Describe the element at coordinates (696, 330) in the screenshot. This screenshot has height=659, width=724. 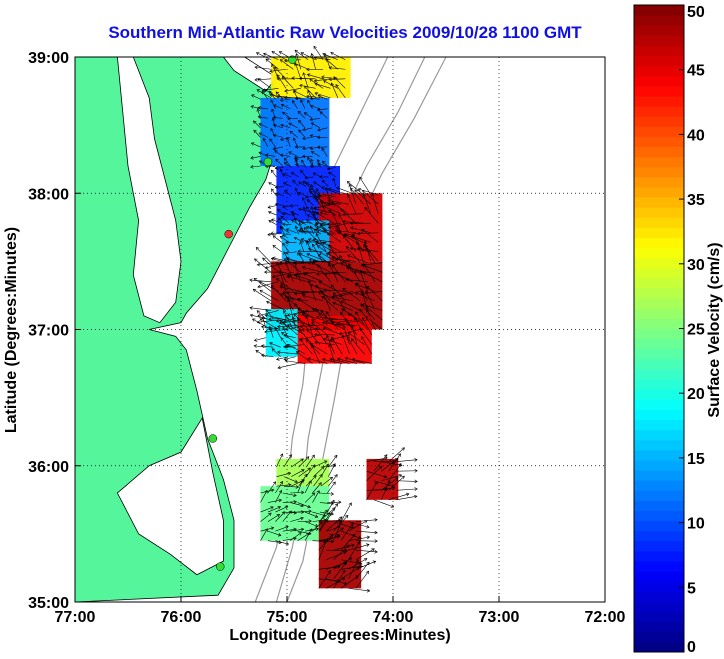
I see `colorbar-tick-label: 25` at that location.